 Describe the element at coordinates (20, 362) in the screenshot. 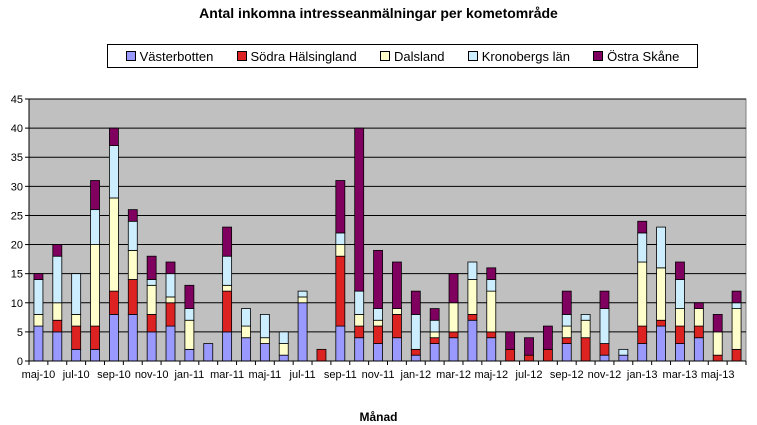

I see `y-tick-label: 0` at that location.